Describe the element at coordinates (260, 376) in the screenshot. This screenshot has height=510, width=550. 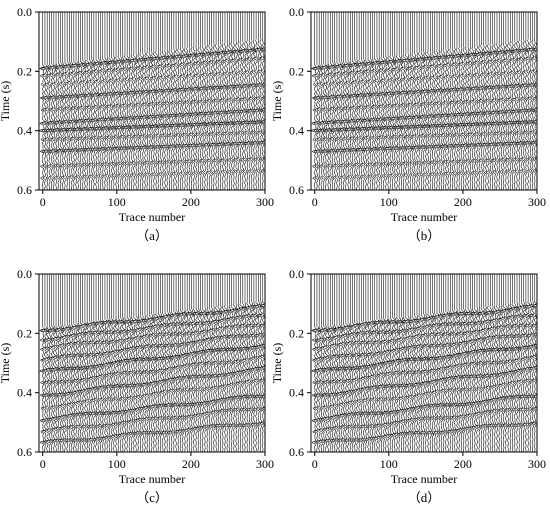
I see `trace-294-wiggle` at that location.